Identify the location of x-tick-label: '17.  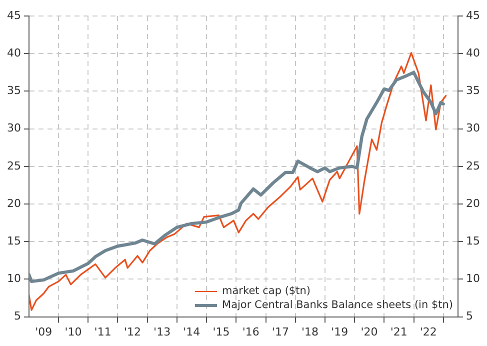
(280, 331).